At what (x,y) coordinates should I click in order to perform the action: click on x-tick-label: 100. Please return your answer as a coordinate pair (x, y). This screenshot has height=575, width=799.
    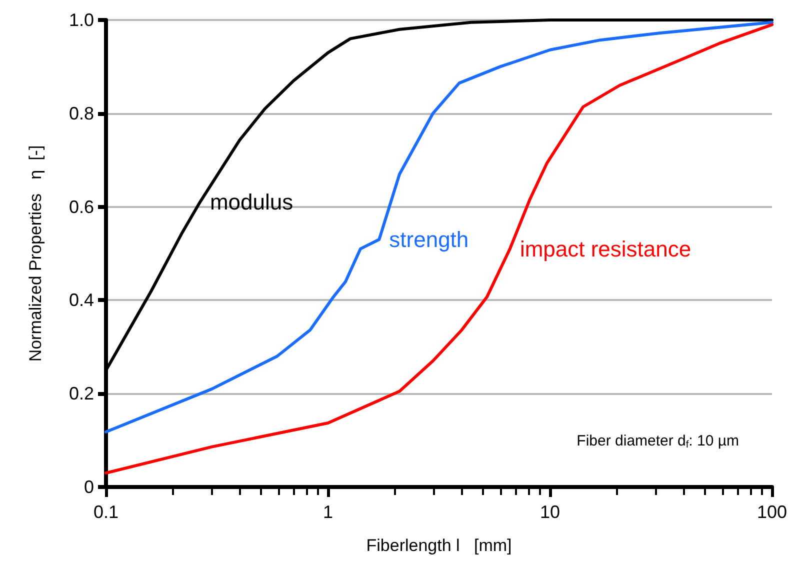
    Looking at the image, I should click on (772, 512).